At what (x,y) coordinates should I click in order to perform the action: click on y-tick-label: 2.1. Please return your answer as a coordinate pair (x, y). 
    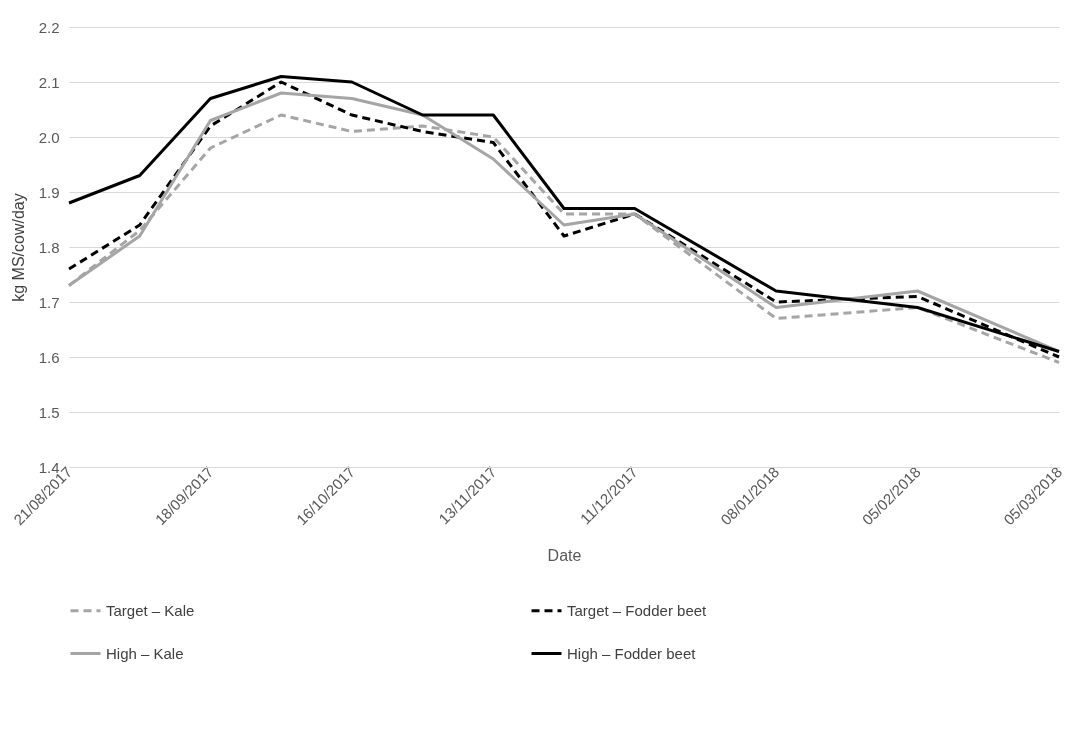
    Looking at the image, I should click on (49, 82).